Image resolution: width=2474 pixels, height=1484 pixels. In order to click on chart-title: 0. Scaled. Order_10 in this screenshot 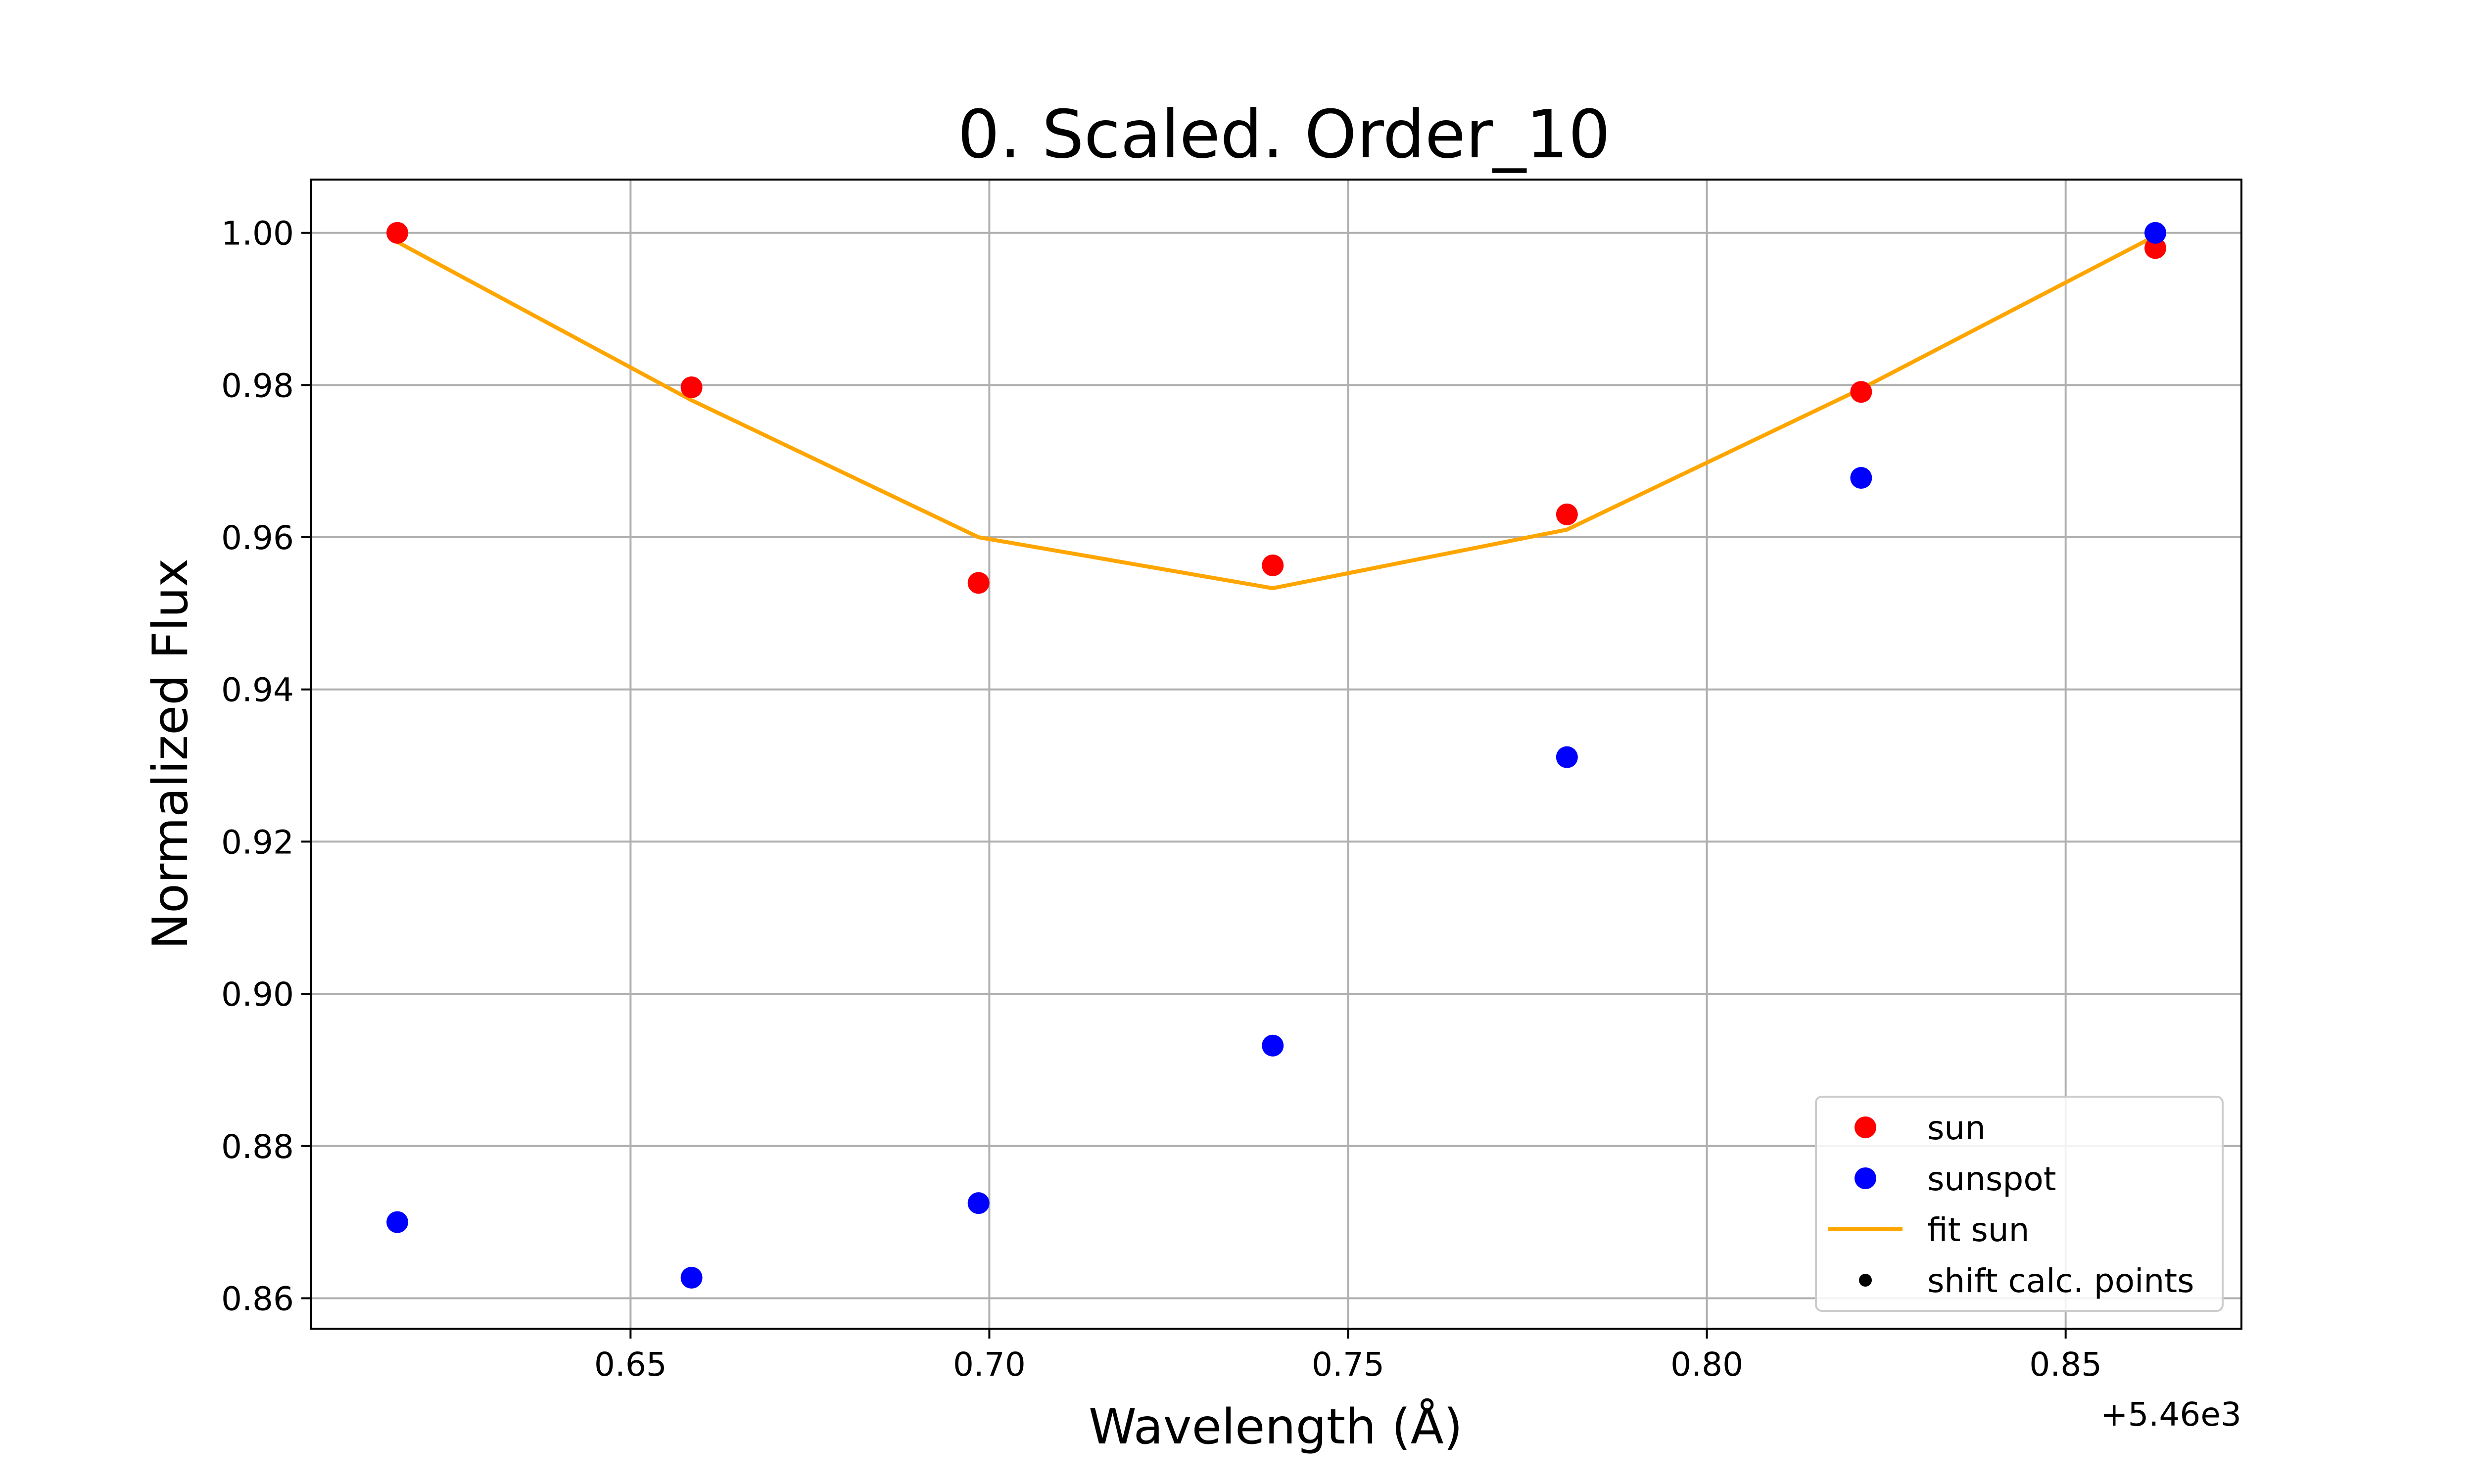, I will do `click(1284, 134)`.